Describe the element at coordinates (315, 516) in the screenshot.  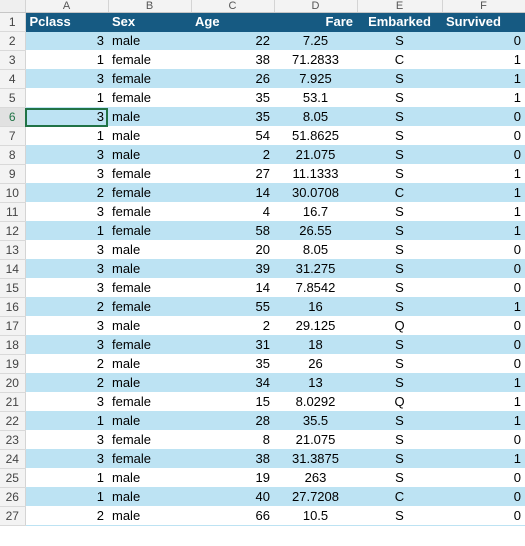
I see `fare-cell: 10.5` at that location.